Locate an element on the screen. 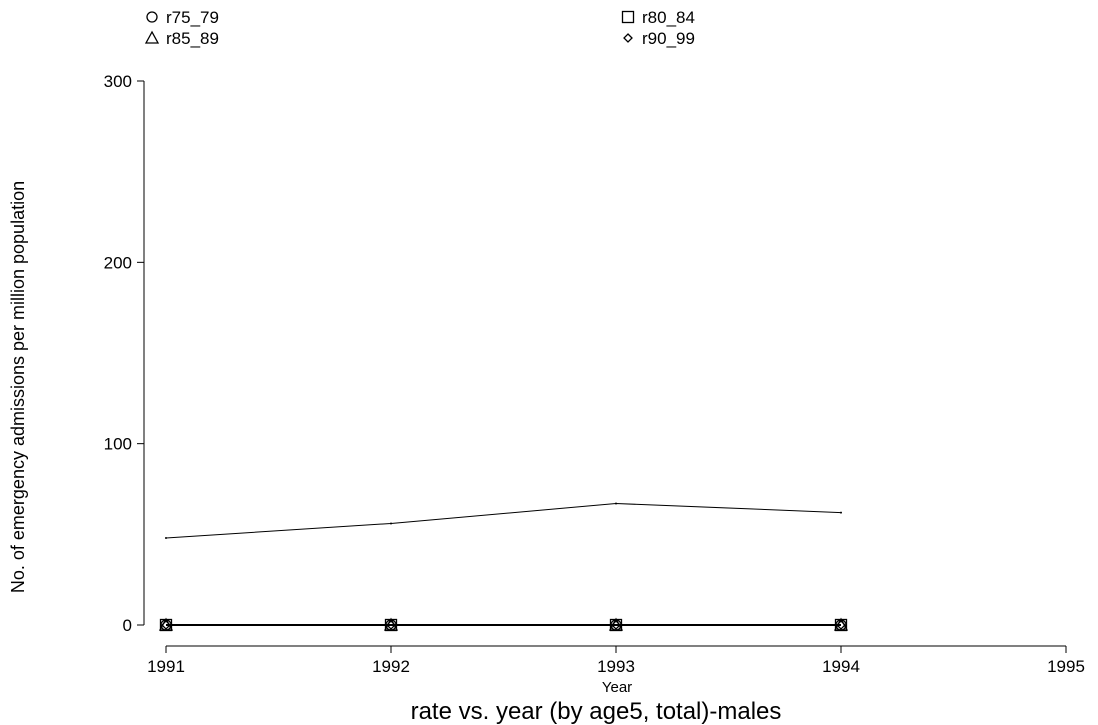 The height and width of the screenshot is (725, 1098). y-tick-label: 200 is located at coordinates (118, 262).